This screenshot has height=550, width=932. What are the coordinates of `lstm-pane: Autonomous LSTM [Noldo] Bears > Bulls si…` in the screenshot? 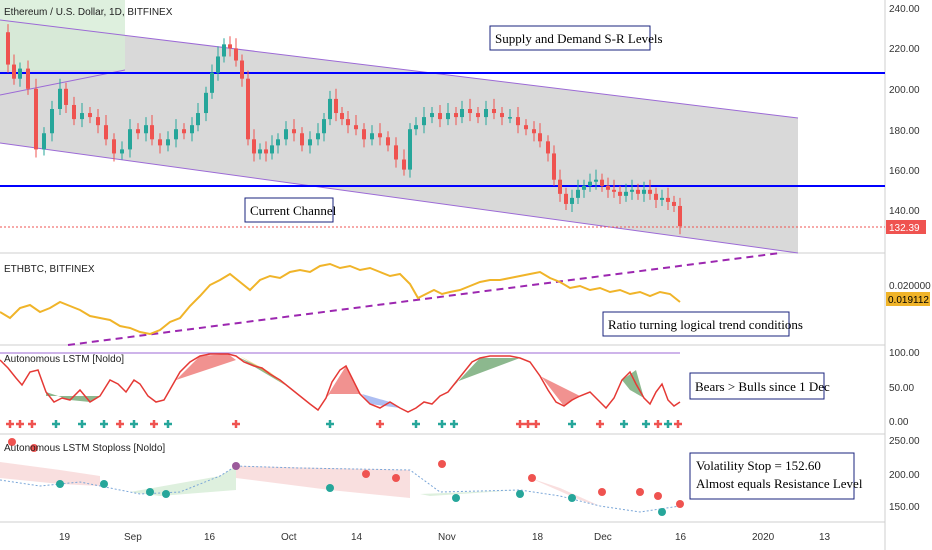 It's located at (415, 390).